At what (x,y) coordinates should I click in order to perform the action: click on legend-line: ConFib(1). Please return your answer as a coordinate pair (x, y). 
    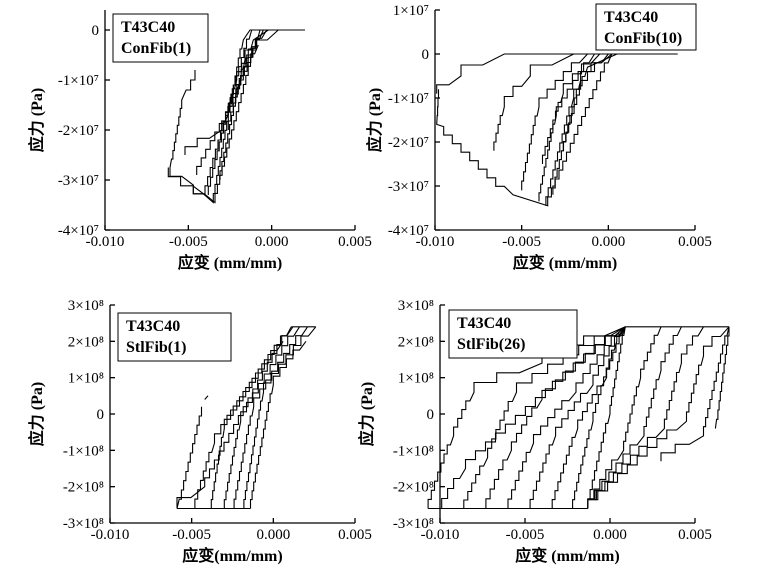
    Looking at the image, I should click on (156, 48).